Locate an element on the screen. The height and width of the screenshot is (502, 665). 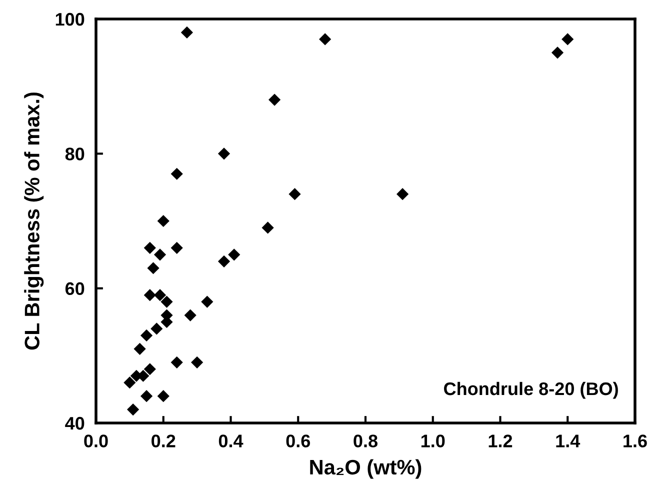
y-tick-label: 80 is located at coordinates (74, 154).